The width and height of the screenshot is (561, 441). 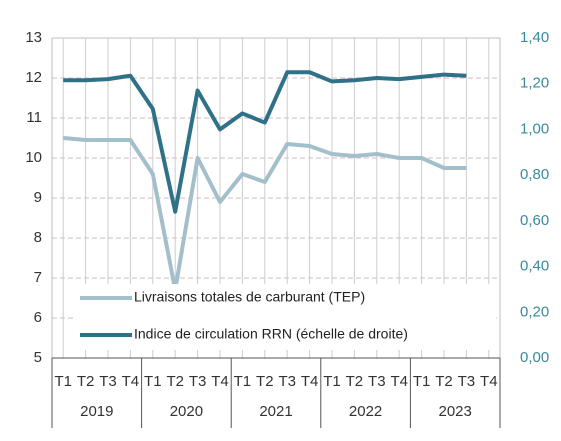 What do you see at coordinates (33, 37) in the screenshot?
I see `y-tick-label: 13` at bounding box center [33, 37].